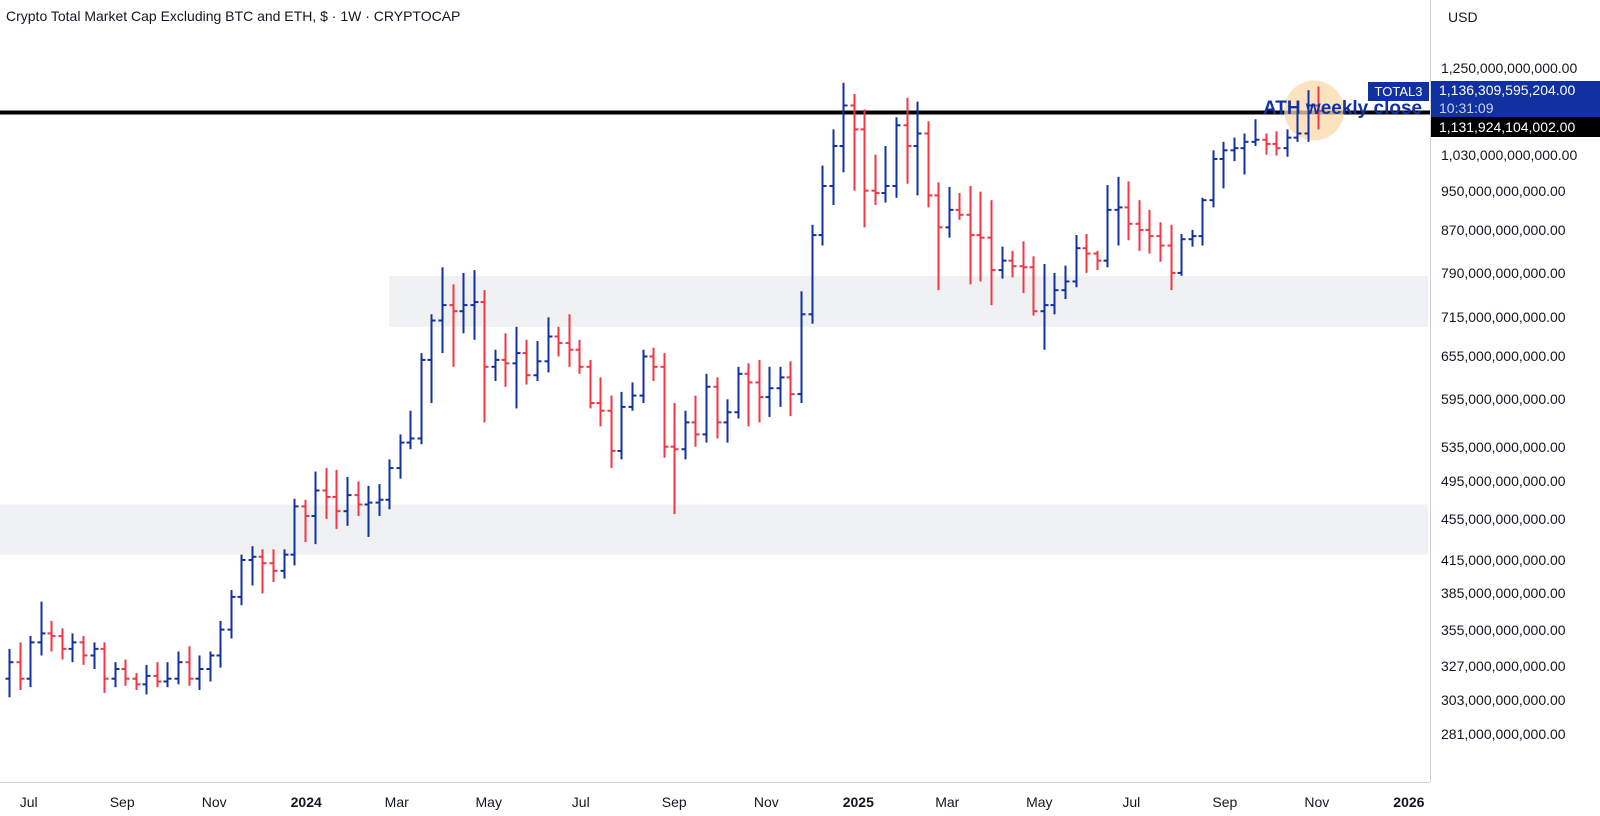 Image resolution: width=1600 pixels, height=816 pixels. Describe the element at coordinates (1503, 190) in the screenshot. I see `y-tick-label: 950,000,000,000.00` at that location.